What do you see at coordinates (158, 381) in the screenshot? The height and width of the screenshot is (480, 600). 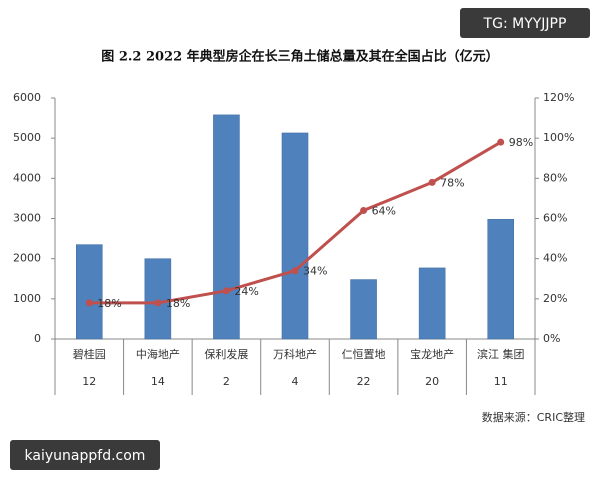 I see `category-number: 14` at bounding box center [158, 381].